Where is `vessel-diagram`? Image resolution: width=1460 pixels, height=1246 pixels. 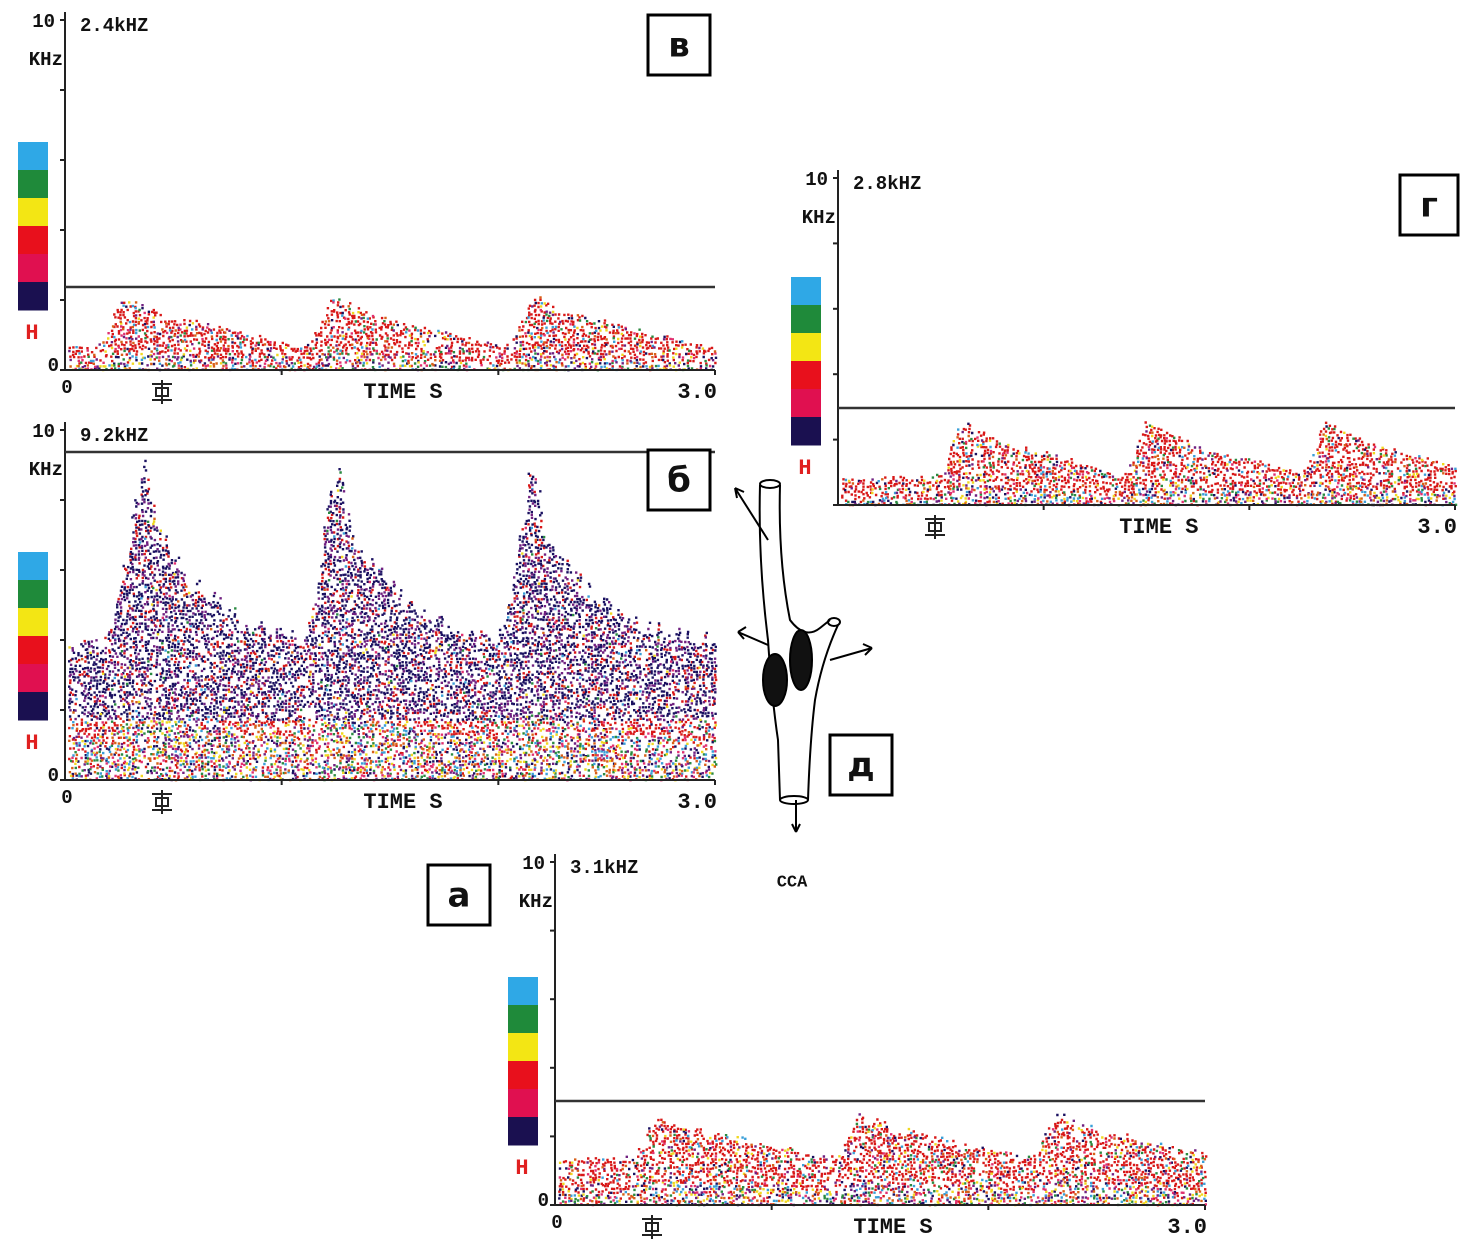 vessel-diagram is located at coordinates (803, 656).